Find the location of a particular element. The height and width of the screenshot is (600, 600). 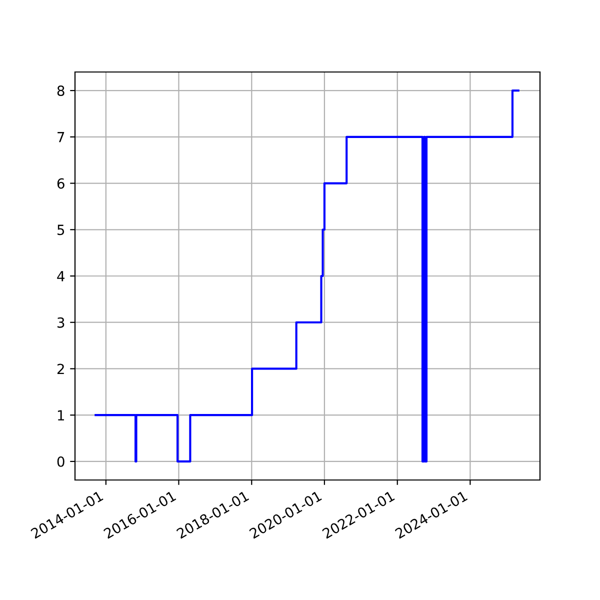

y-tick-label: 5 is located at coordinates (61, 230).